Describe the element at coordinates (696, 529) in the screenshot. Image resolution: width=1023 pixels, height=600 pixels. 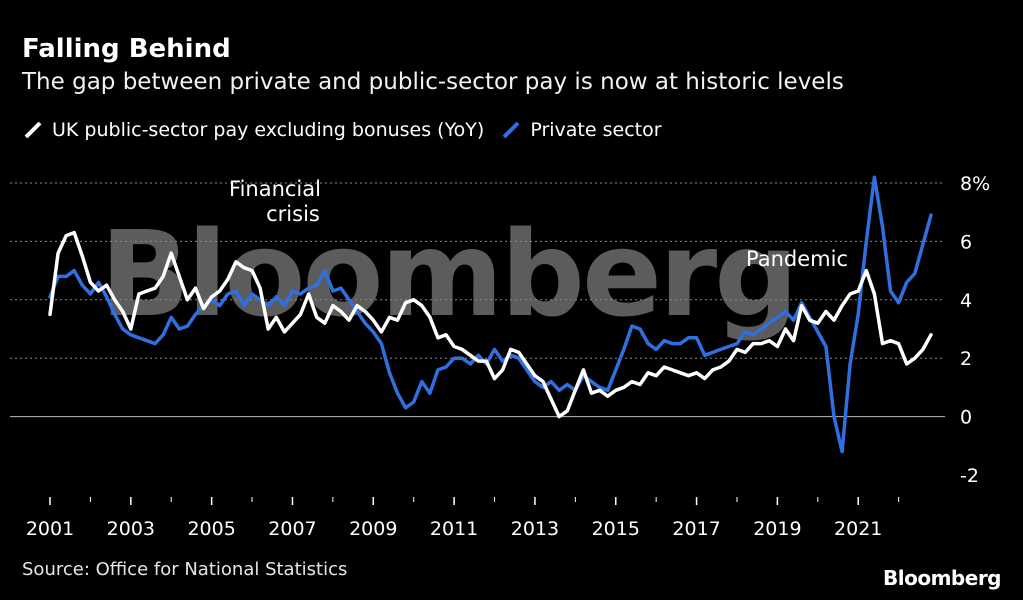
I see `x-tick-label: 2017` at that location.